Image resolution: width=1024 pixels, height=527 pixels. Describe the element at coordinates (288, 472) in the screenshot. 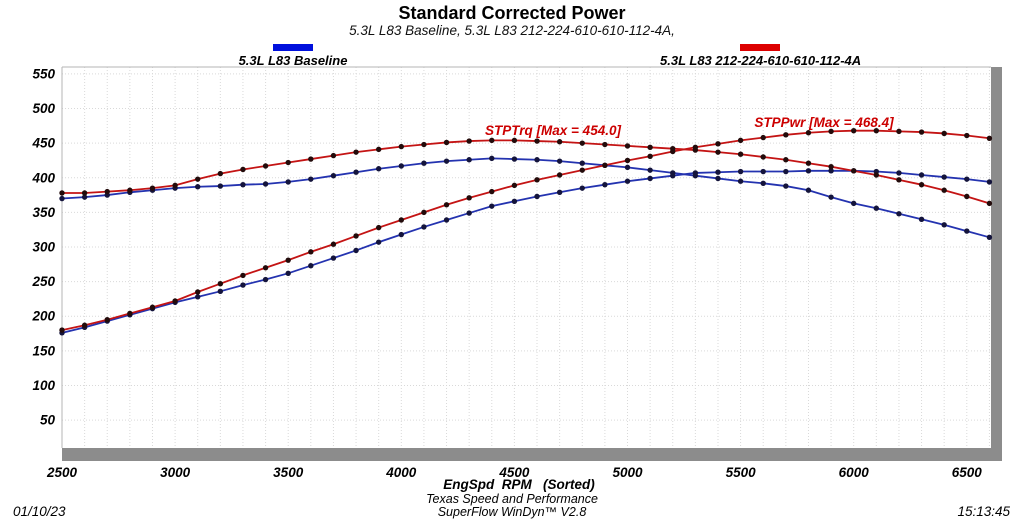

I see `svg-text: 3500` at that location.